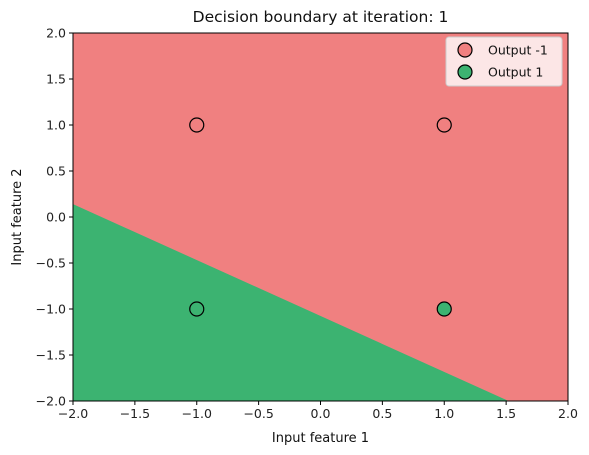  What do you see at coordinates (197, 413) in the screenshot?
I see `x-tick-label: −1.0` at bounding box center [197, 413].